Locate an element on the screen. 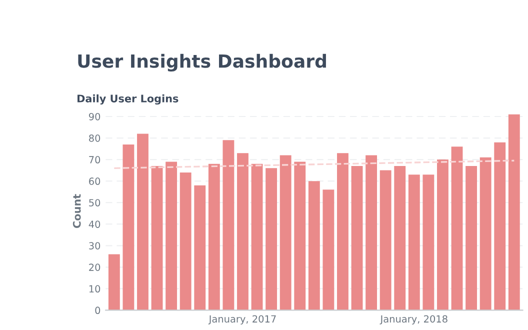 The width and height of the screenshot is (528, 330). y-tick-label: 20 is located at coordinates (94, 267).